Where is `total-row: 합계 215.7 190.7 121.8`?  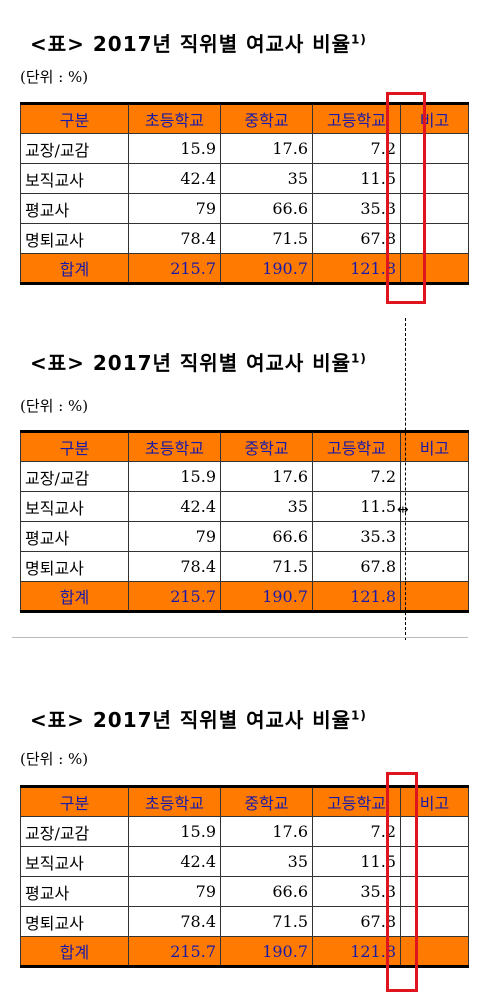 total-row: 합계 215.7 190.7 121.8 is located at coordinates (244, 269).